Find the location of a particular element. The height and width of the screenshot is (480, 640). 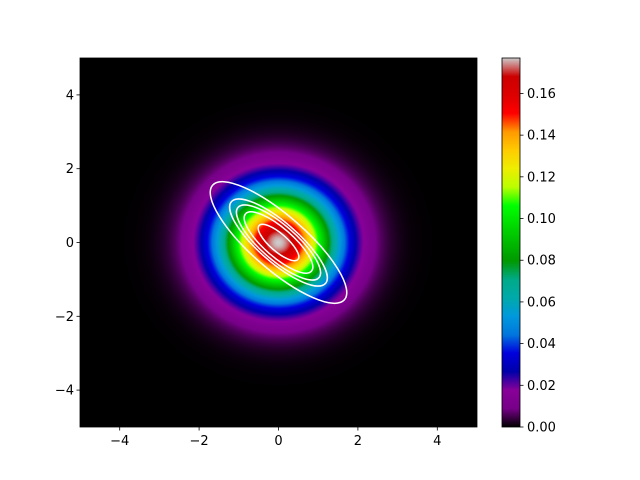

colorbar-tick-label: 0.14 is located at coordinates (541, 136).